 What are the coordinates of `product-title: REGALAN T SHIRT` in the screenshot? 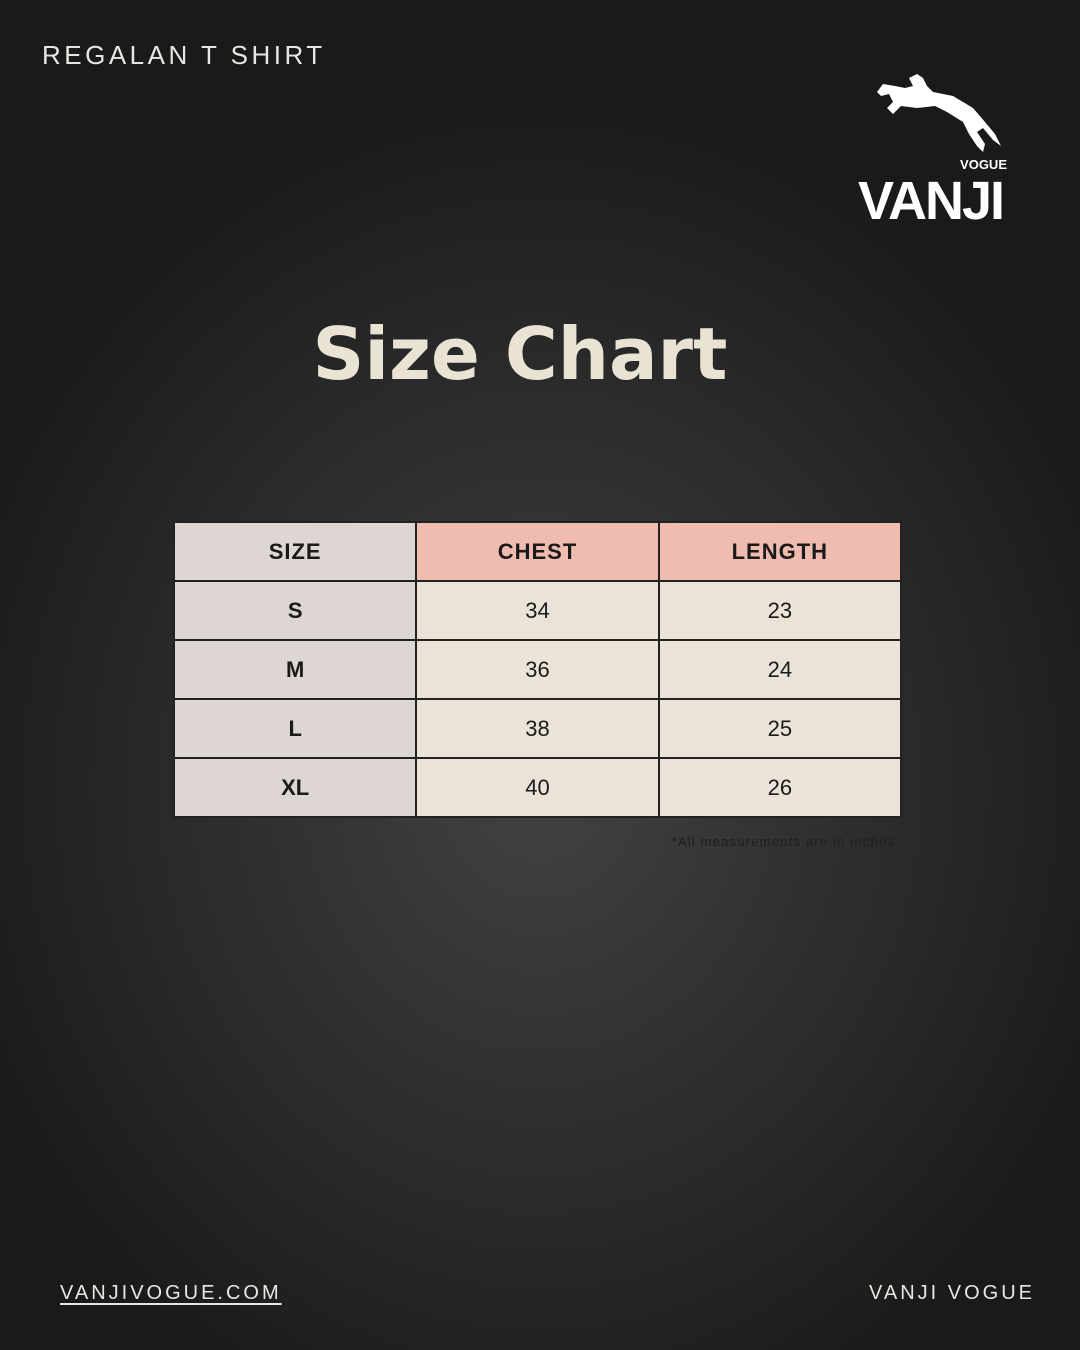 It's located at (184, 55).